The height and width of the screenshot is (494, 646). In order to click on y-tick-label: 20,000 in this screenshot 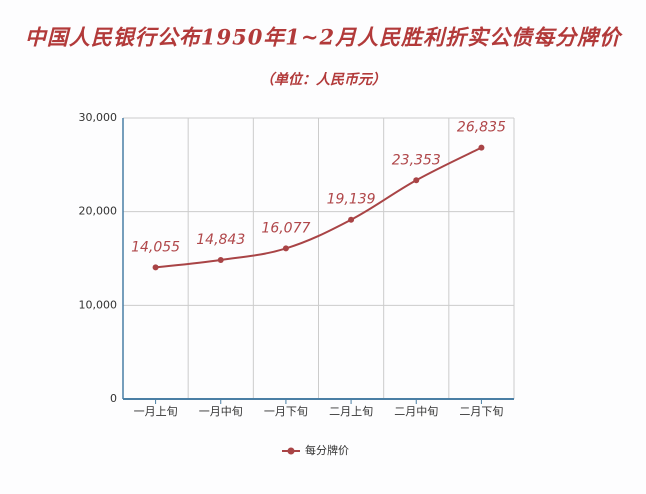, I will do `click(98, 211)`.